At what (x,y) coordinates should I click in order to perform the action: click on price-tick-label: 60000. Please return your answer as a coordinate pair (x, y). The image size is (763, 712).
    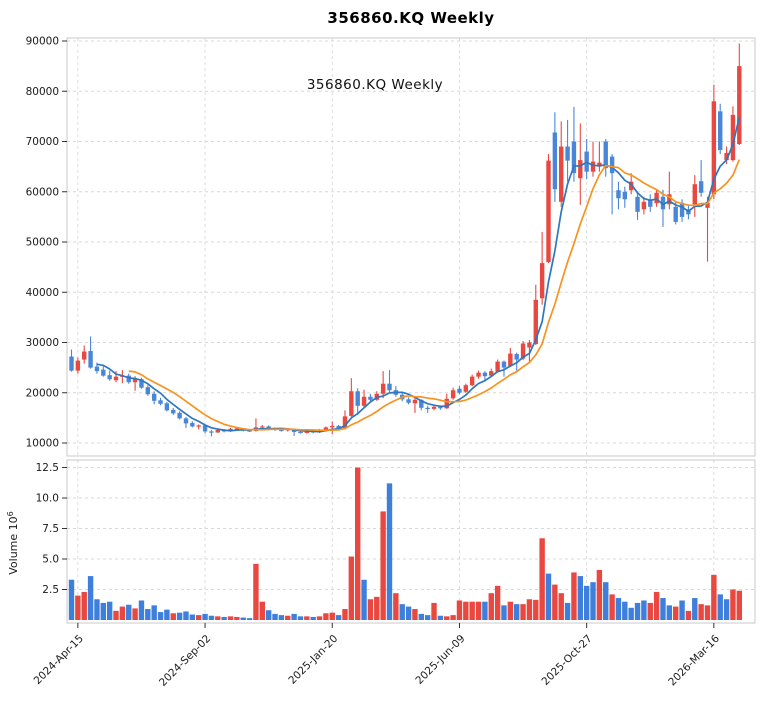
    Looking at the image, I should click on (42, 192).